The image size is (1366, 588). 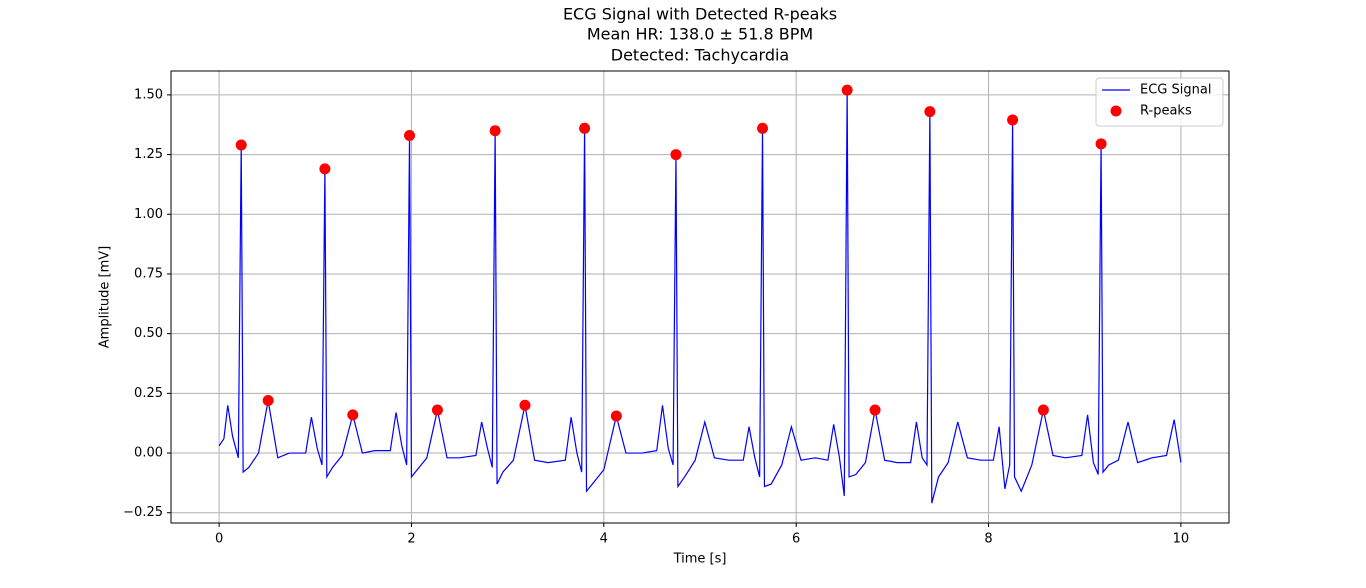 I want to click on x-tick-label: 4, so click(x=604, y=539).